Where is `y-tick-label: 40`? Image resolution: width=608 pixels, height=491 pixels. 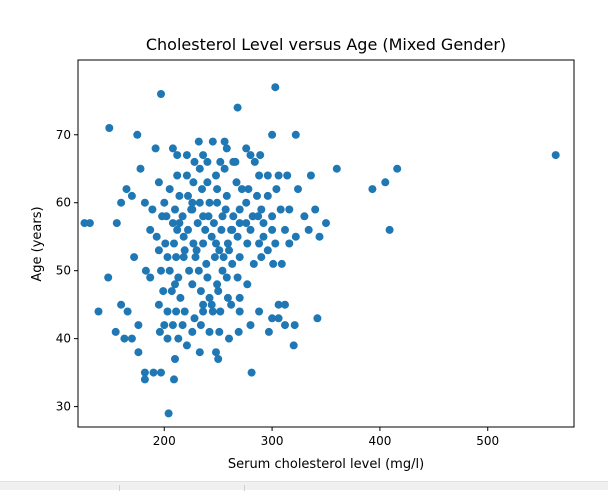
y-tick-label: 40 is located at coordinates (63, 339).